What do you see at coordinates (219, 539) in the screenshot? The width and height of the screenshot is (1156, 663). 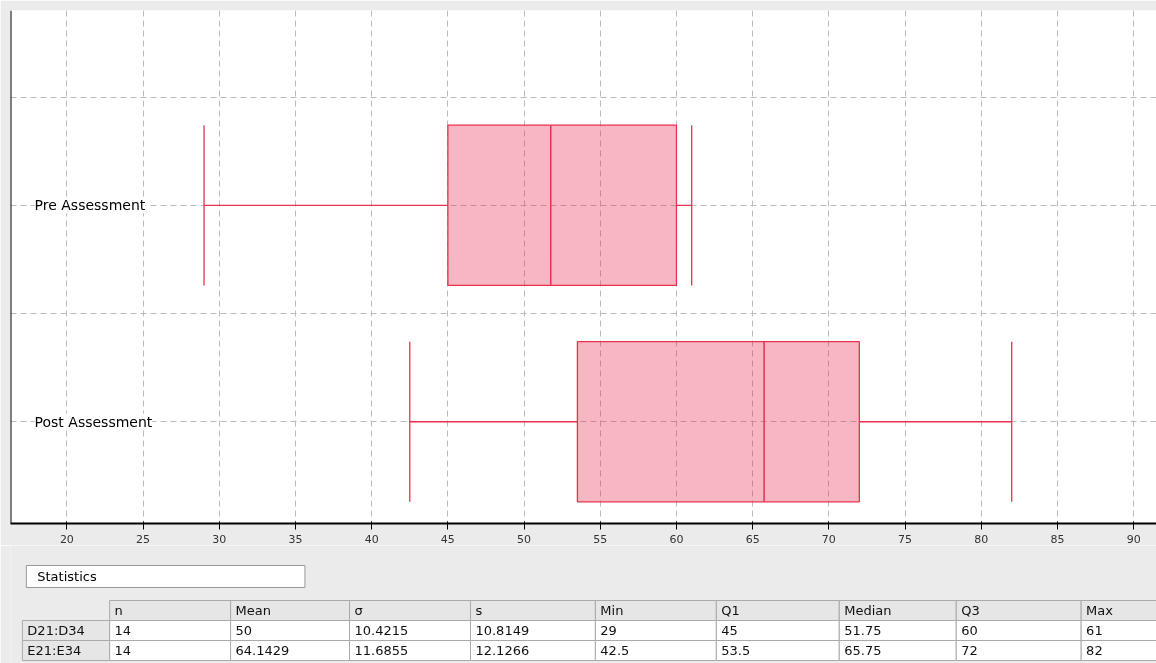 I see `x-tick-label: 30` at bounding box center [219, 539].